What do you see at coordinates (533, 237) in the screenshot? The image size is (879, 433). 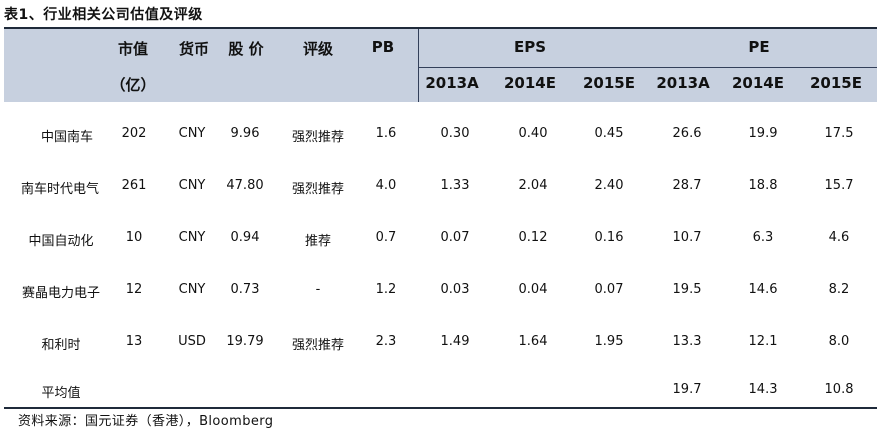 I see `table-row-eps-2014: 0.12` at bounding box center [533, 237].